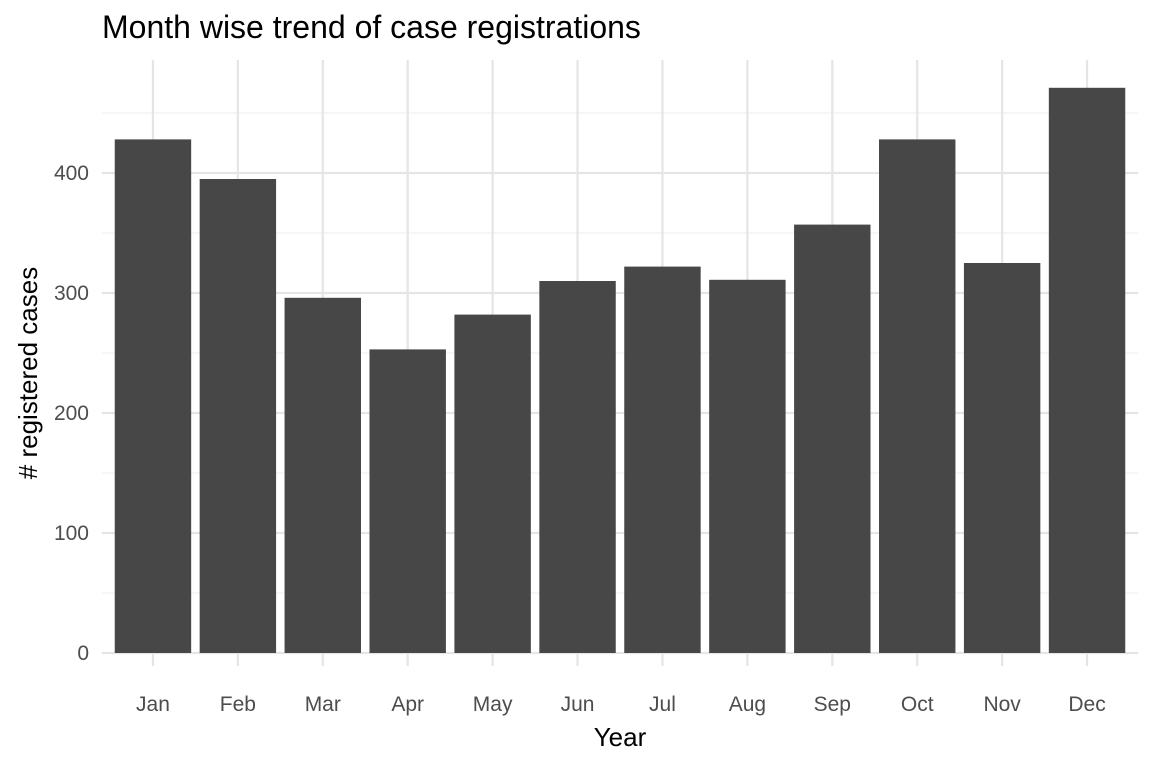 This screenshot has width=1152, height=773. I want to click on x-tick-label: Nov, so click(1002, 704).